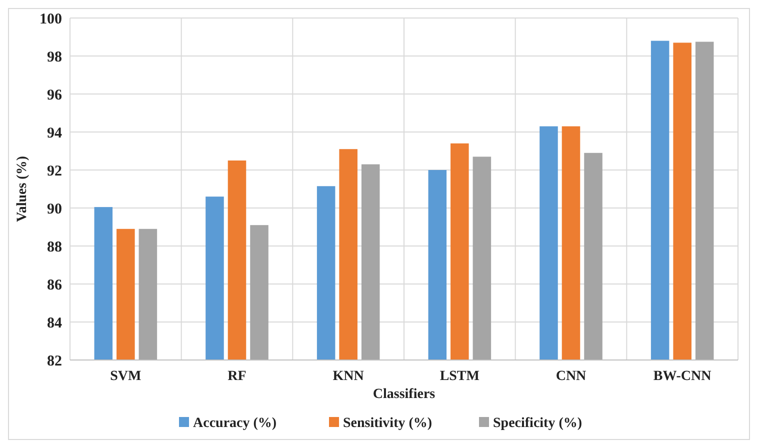 The width and height of the screenshot is (758, 448). I want to click on y-tick-label: 86, so click(54, 285).